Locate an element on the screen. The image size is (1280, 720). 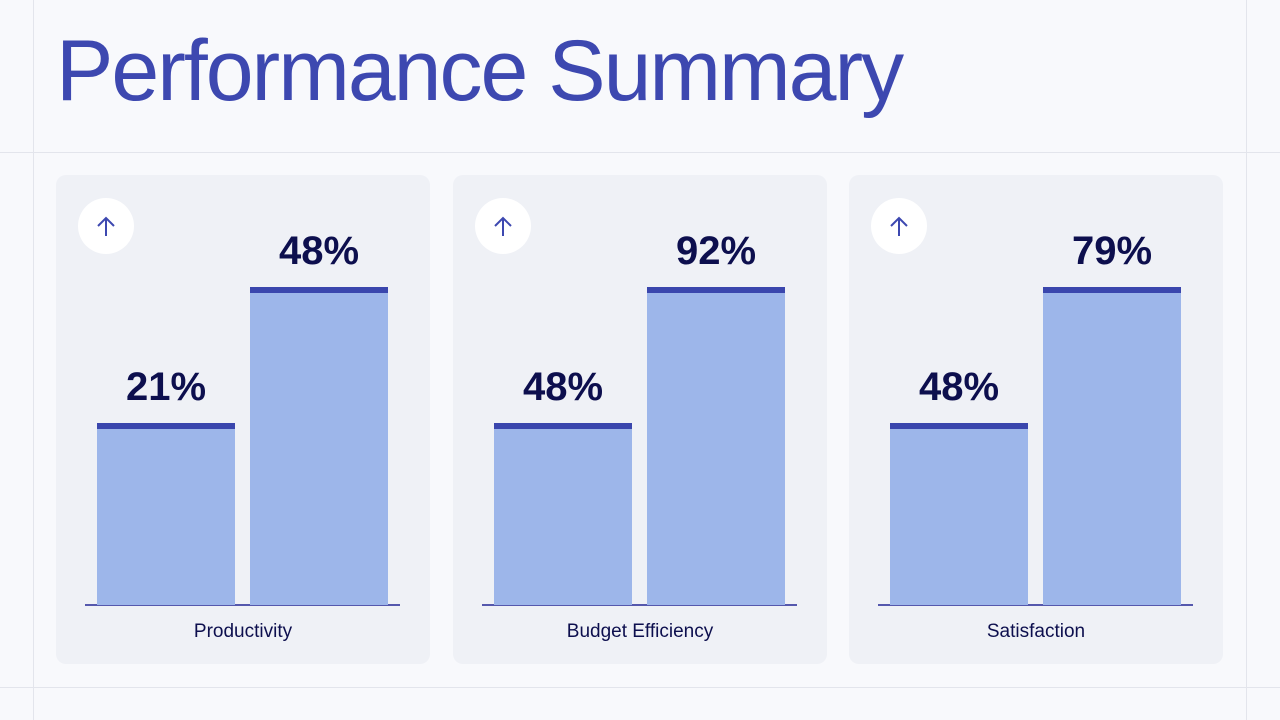
category-label: Satisfaction is located at coordinates (1036, 631).